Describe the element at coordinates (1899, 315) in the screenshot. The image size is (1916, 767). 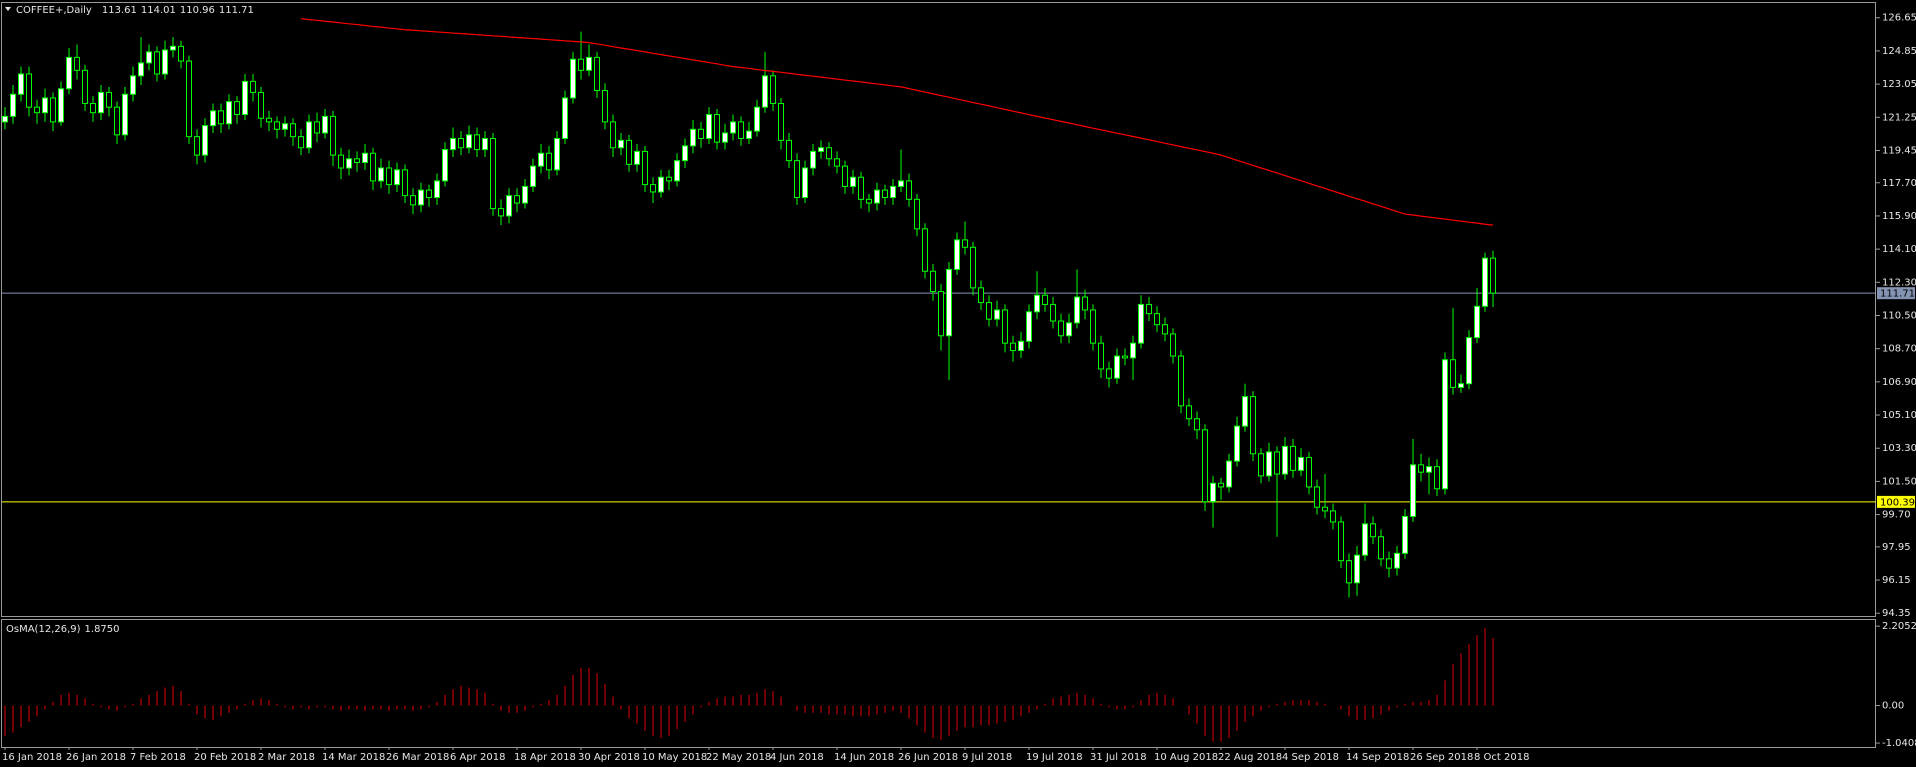
I see `y-tick-label: 110.50` at that location.